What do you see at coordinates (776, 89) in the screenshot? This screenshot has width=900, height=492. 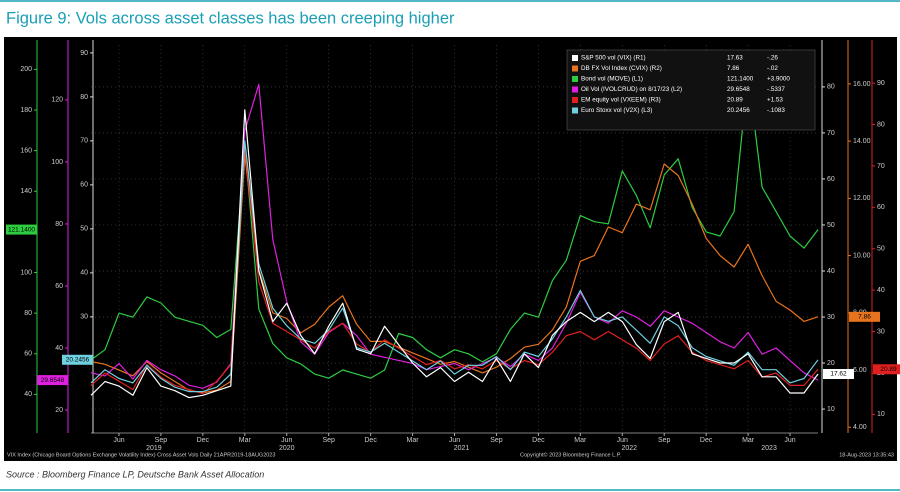 I see `legend-change: -.5337` at bounding box center [776, 89].